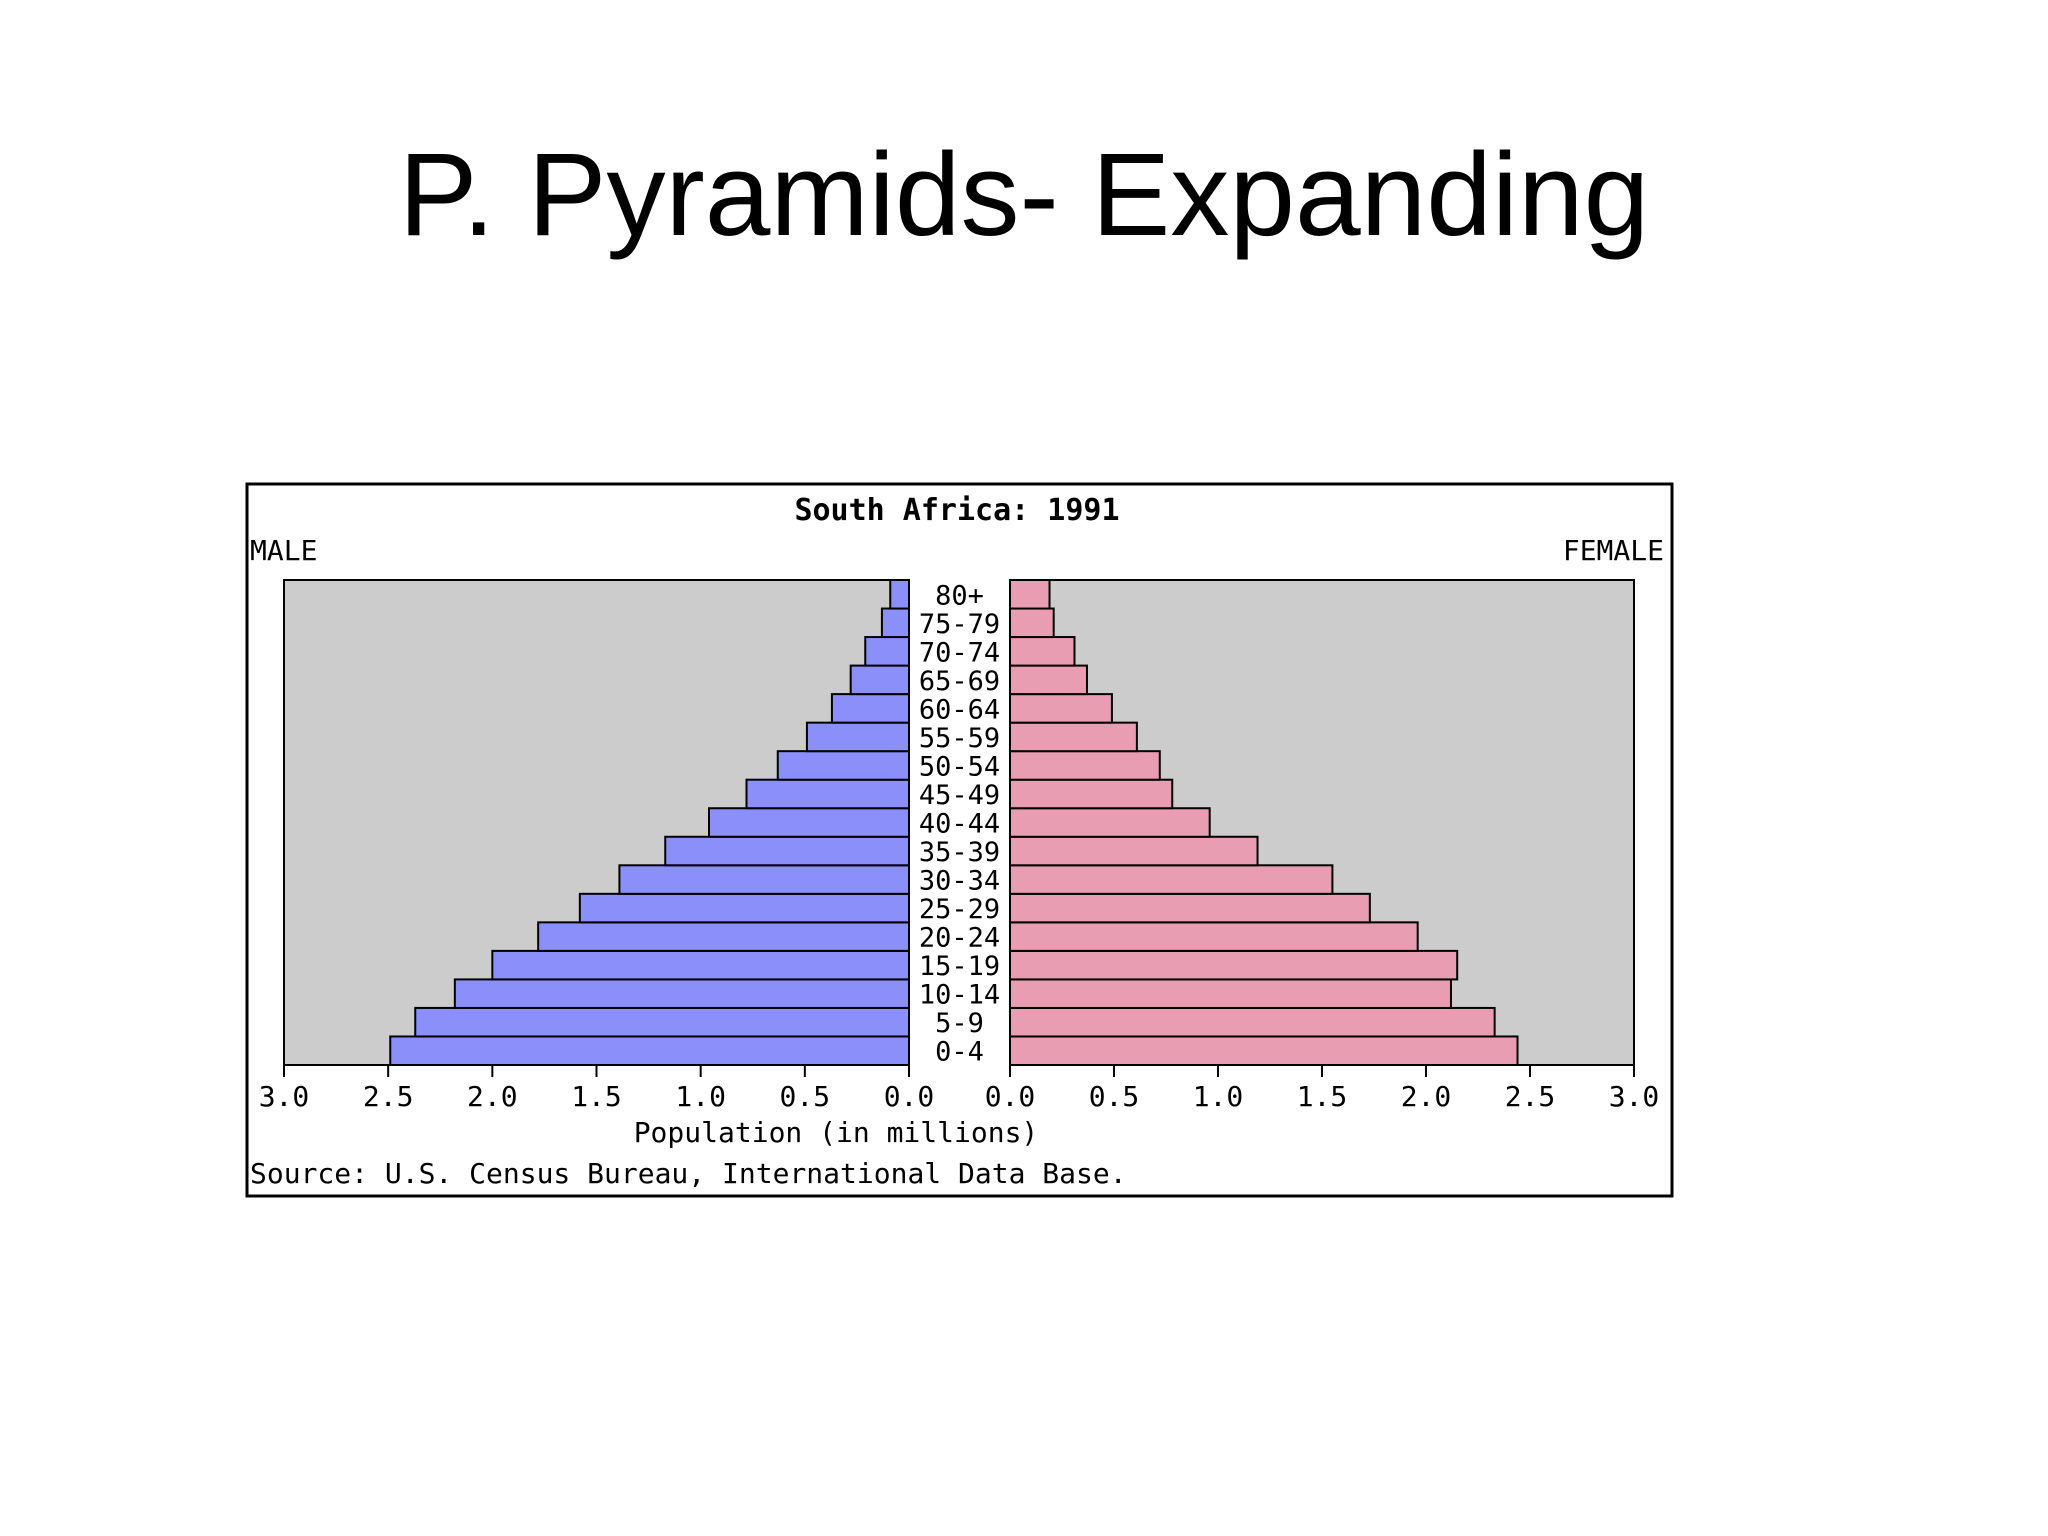 The width and height of the screenshot is (2048, 1536). I want to click on female-label: FEMALE, so click(1613, 550).